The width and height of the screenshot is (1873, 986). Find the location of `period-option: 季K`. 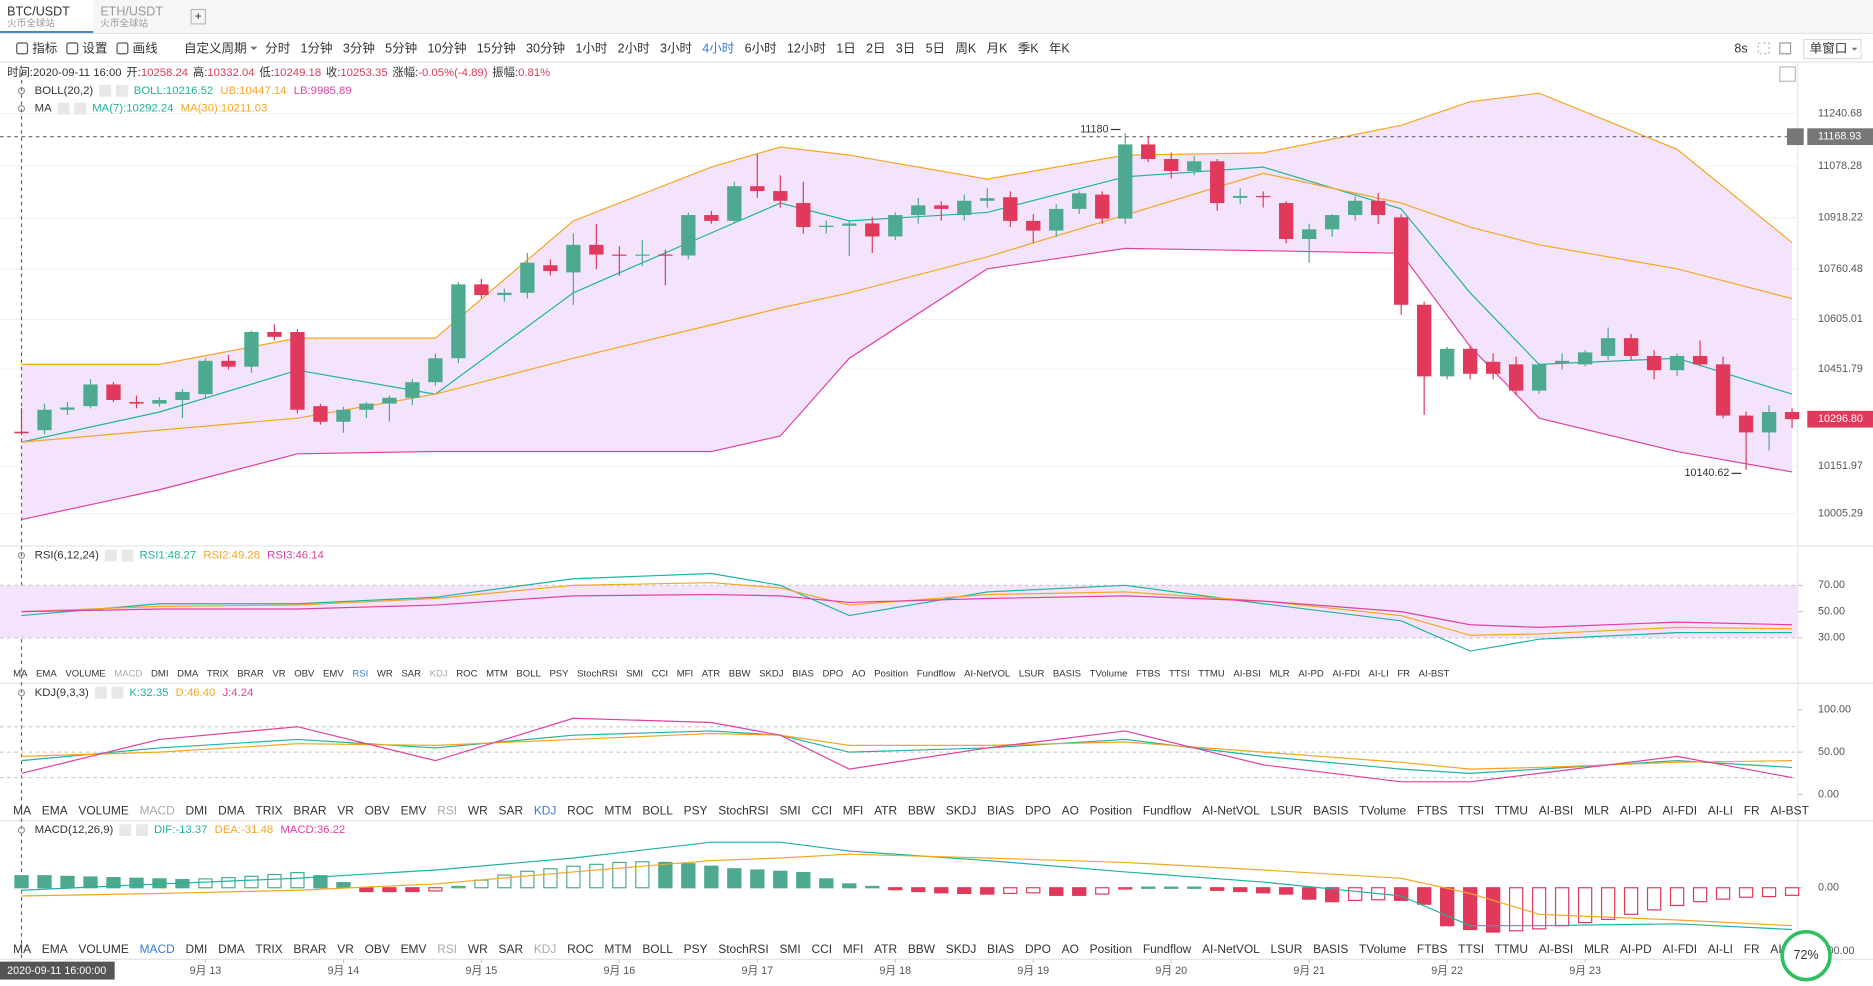

period-option: 季K is located at coordinates (1029, 48).